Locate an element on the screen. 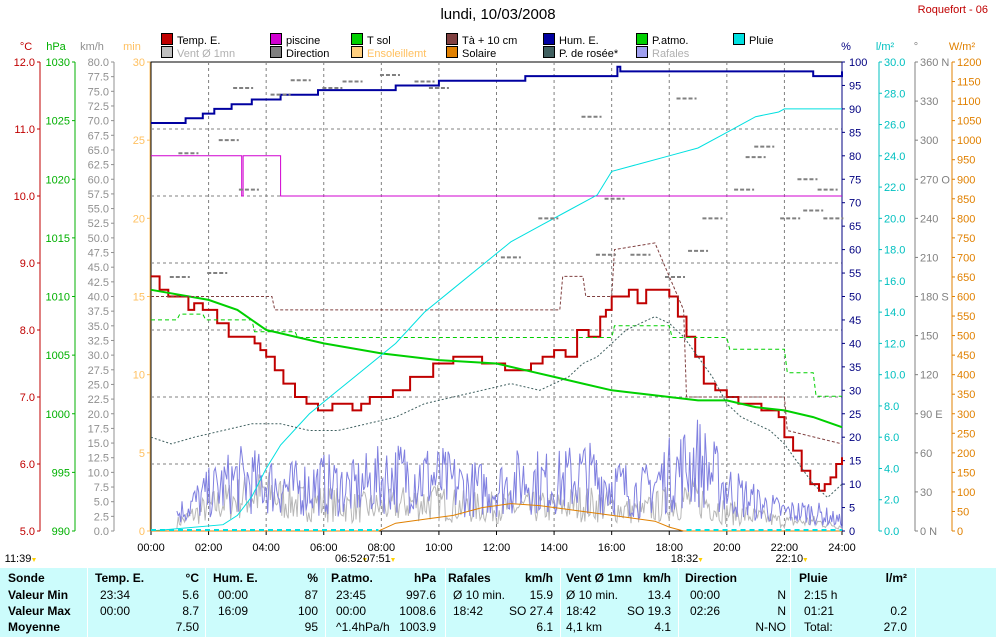  legend-label: T sol is located at coordinates (379, 41).